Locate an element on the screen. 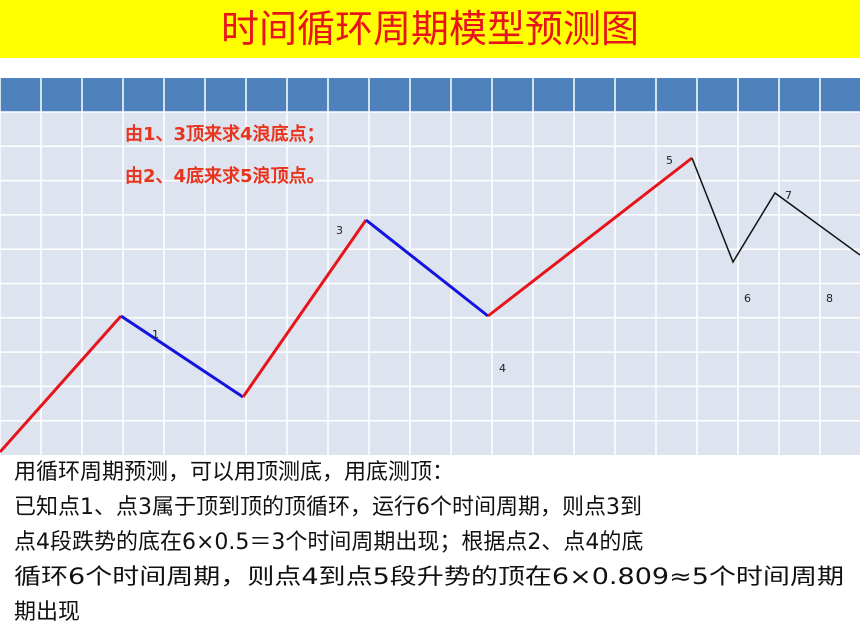 This screenshot has width=860, height=637. point-label: 6 is located at coordinates (747, 298).